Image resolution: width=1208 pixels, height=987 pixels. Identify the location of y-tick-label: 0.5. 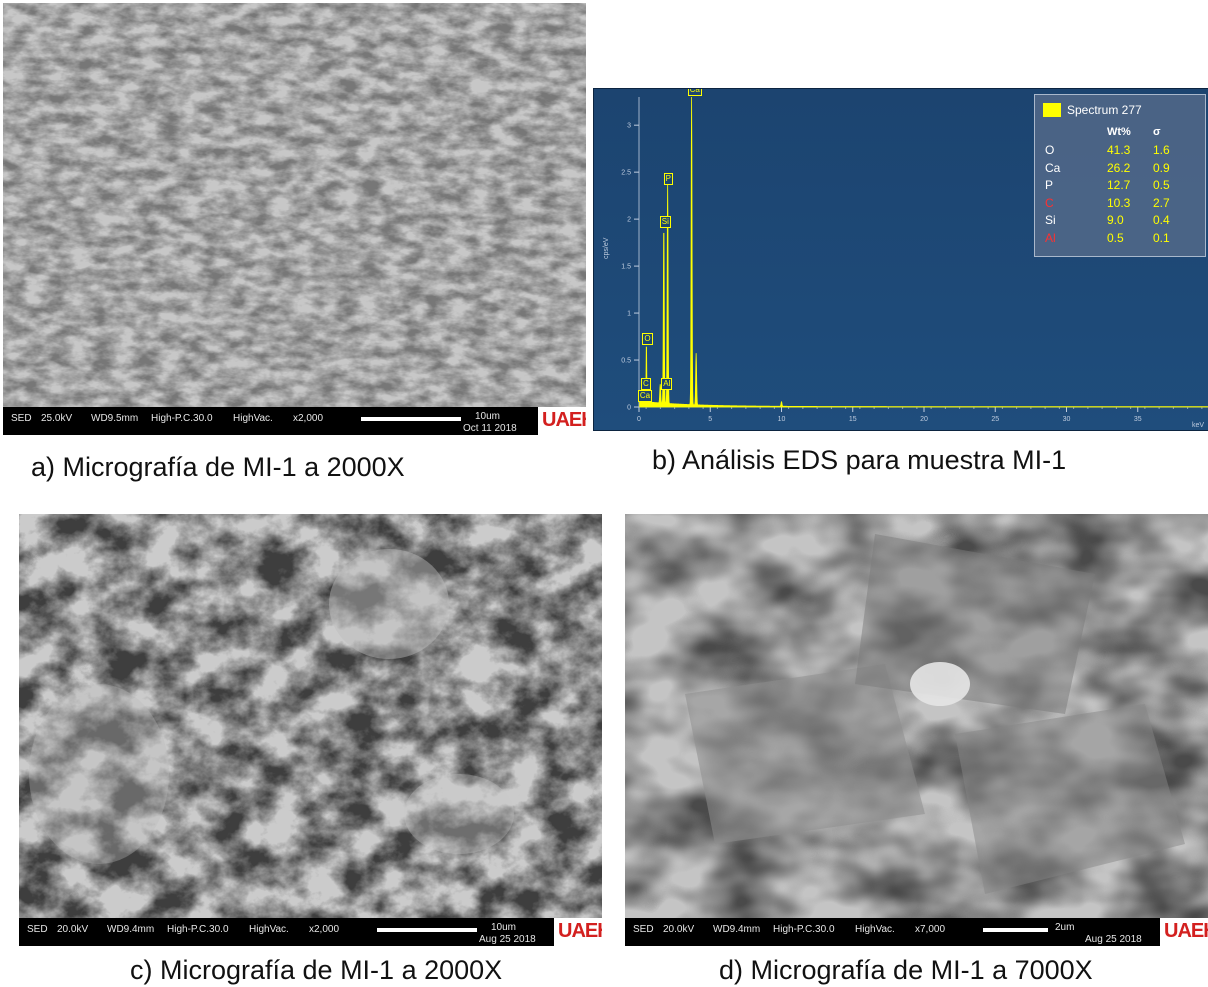
(626, 361).